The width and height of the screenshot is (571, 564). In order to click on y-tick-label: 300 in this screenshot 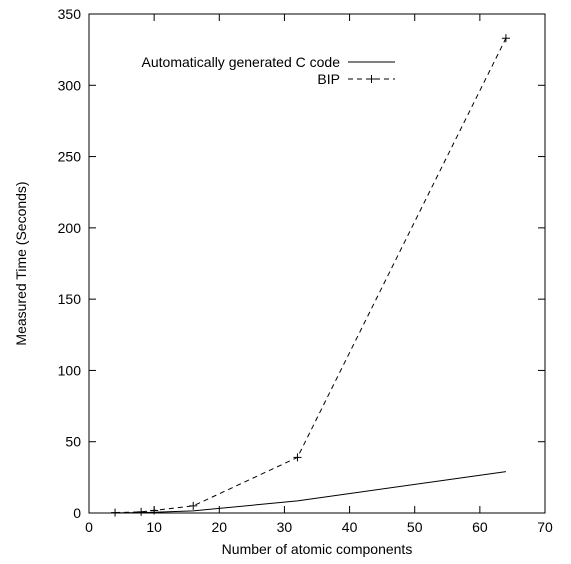, I will do `click(70, 85)`.